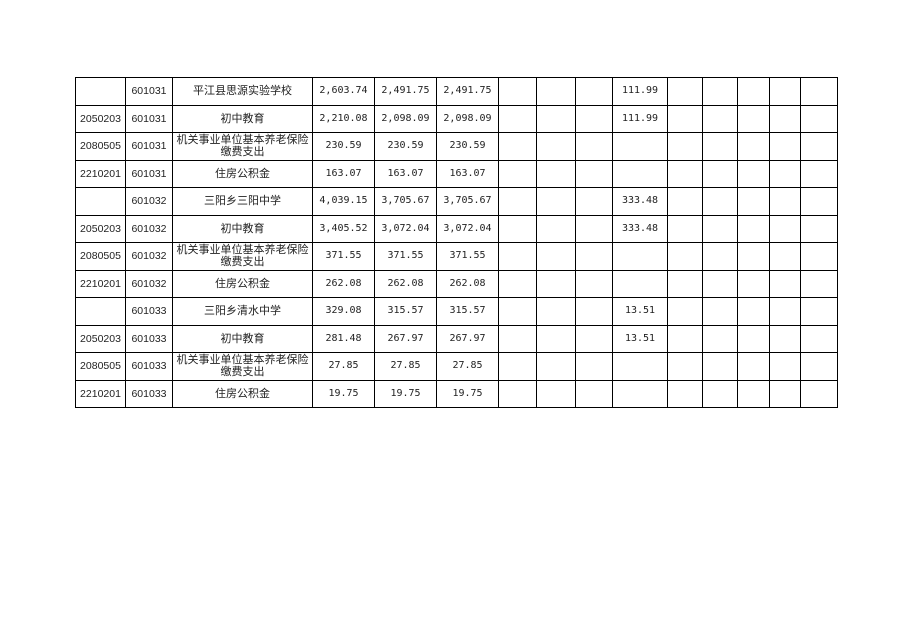 This screenshot has height=636, width=900. What do you see at coordinates (405, 91) in the screenshot?
I see `basic-expense-total-cell: 2,491.75` at bounding box center [405, 91].